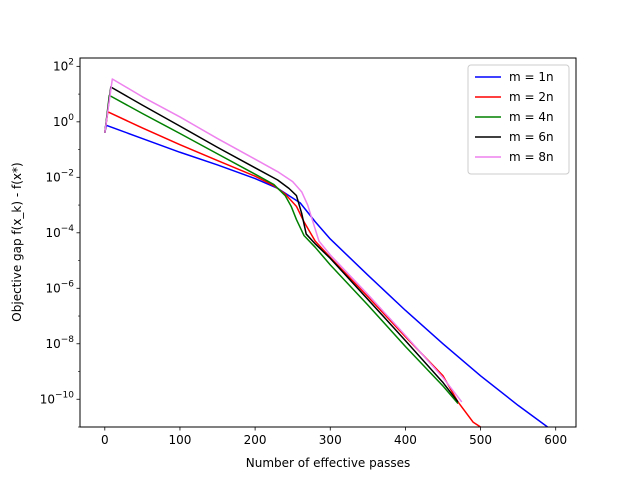 Image resolution: width=640 pixels, height=480 pixels. What do you see at coordinates (531, 97) in the screenshot?
I see `legend-entry: m = 2n` at bounding box center [531, 97].